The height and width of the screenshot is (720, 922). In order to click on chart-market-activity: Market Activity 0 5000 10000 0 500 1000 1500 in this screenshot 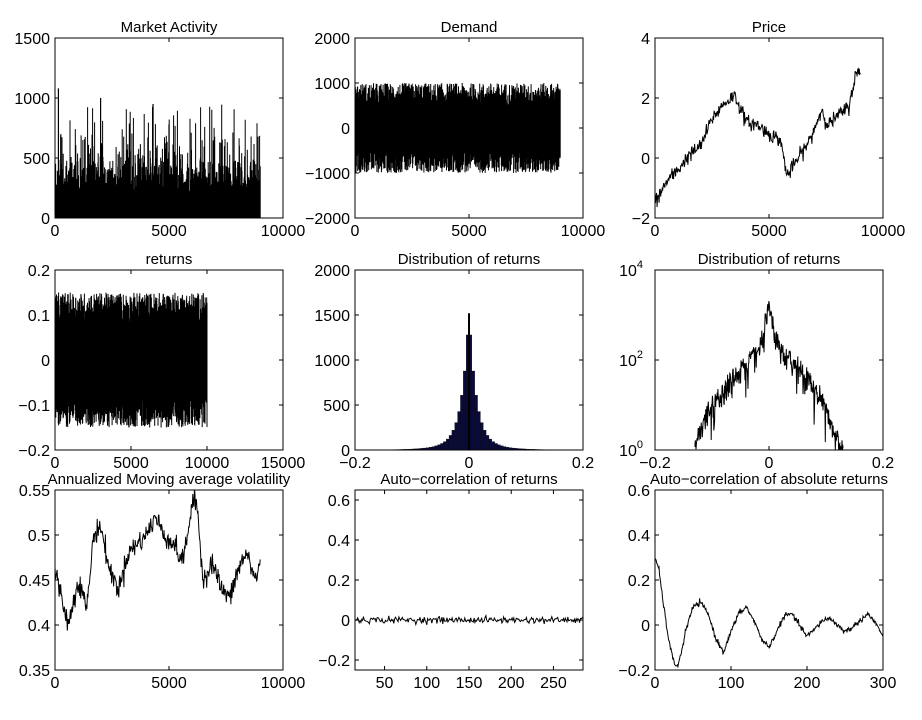, I will do `click(159, 129)`.